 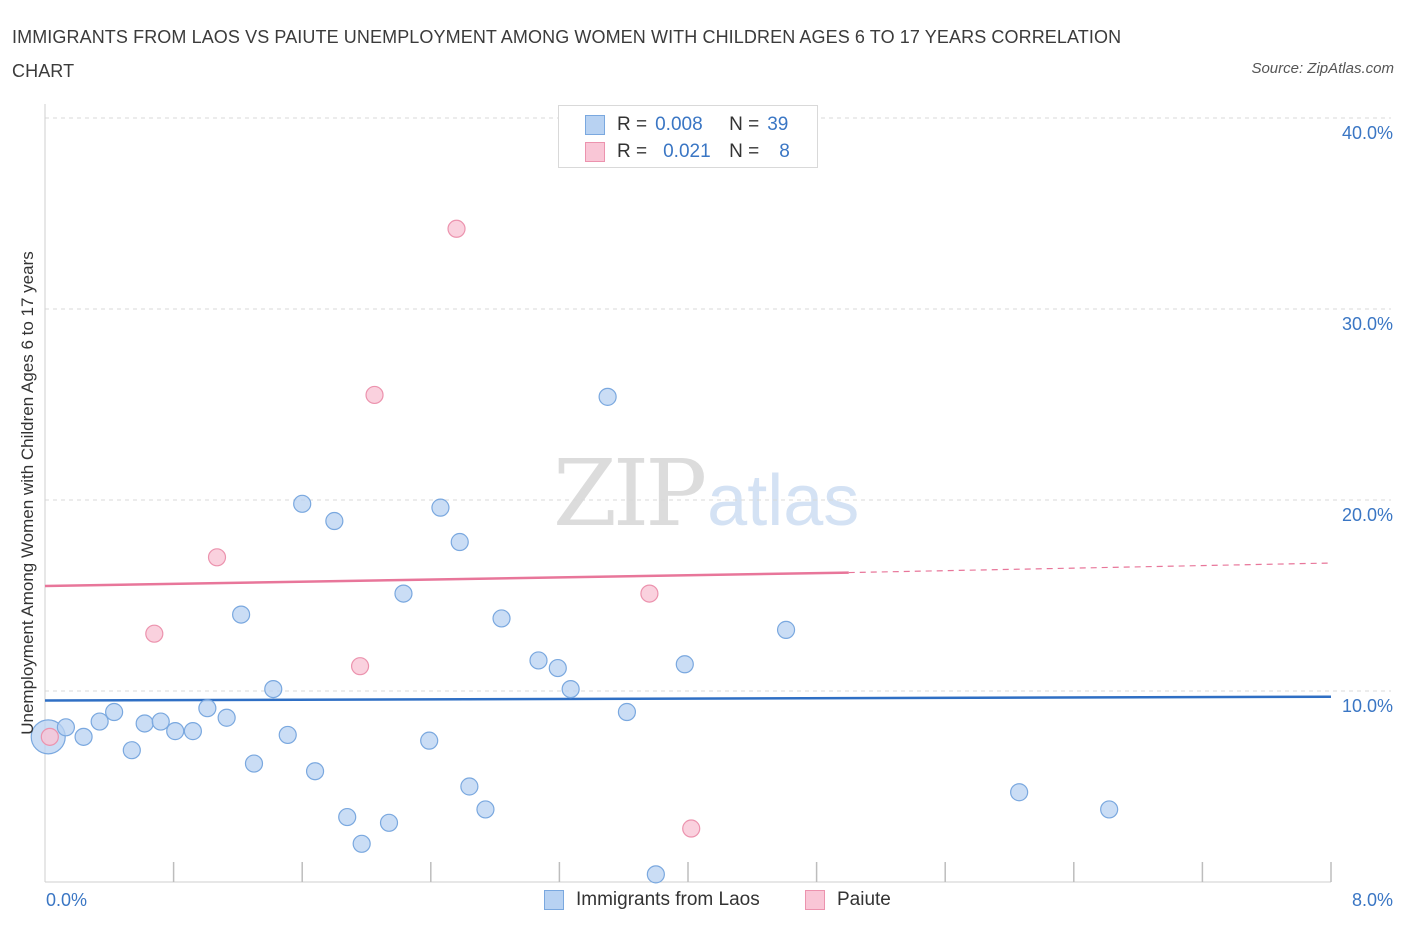 I want to click on stats-legend-row-laos: R = 0.008 N = 39, so click(x=686, y=125).